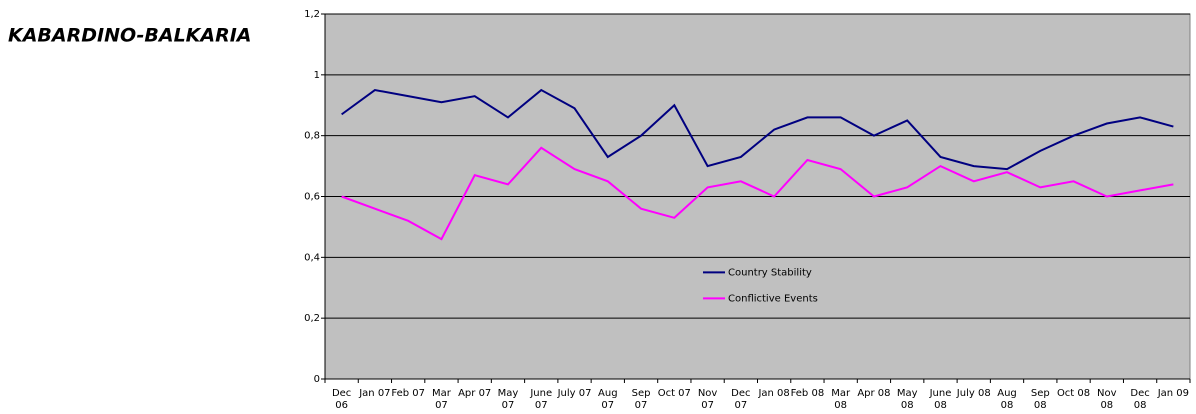  What do you see at coordinates (807, 393) in the screenshot?
I see `x-tick-label: Feb 08` at bounding box center [807, 393].